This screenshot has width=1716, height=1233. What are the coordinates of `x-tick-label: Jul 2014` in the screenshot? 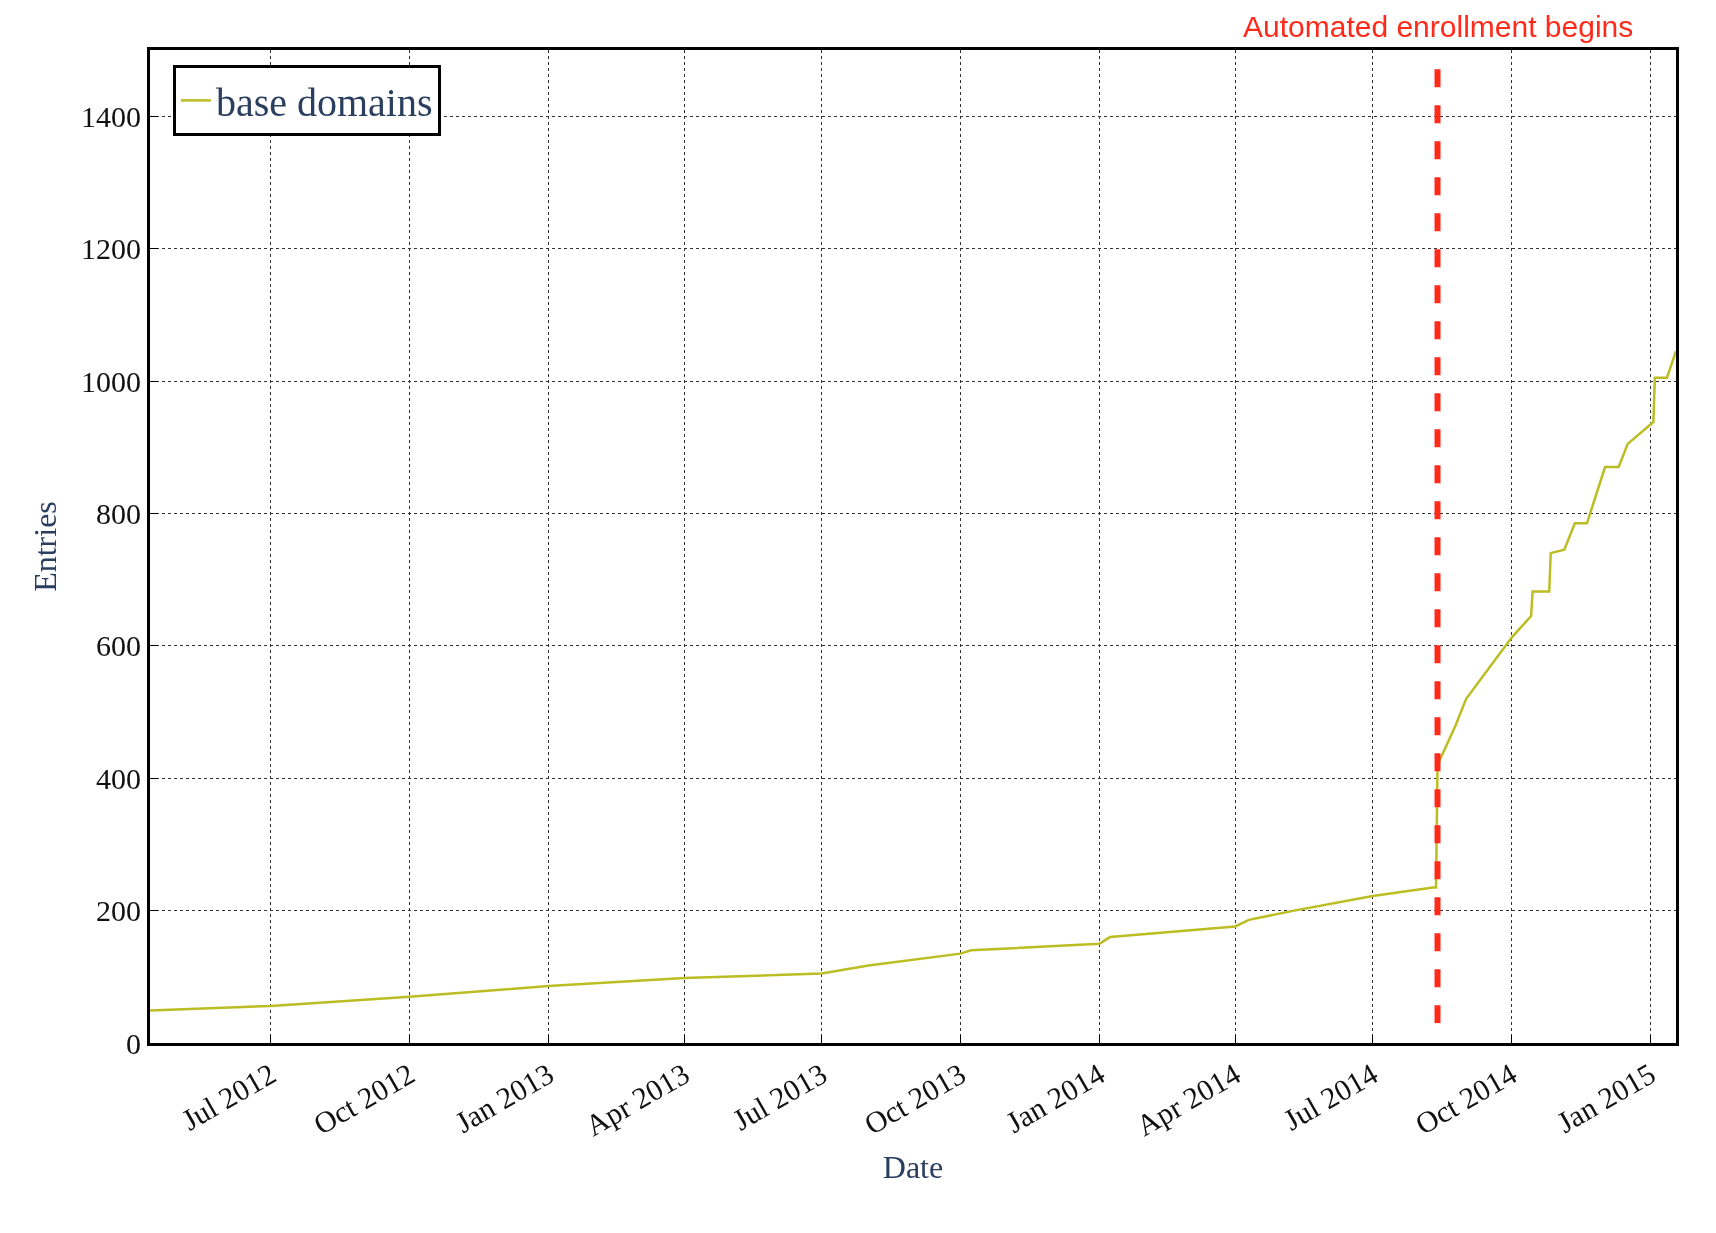 It's located at (1330, 1096).